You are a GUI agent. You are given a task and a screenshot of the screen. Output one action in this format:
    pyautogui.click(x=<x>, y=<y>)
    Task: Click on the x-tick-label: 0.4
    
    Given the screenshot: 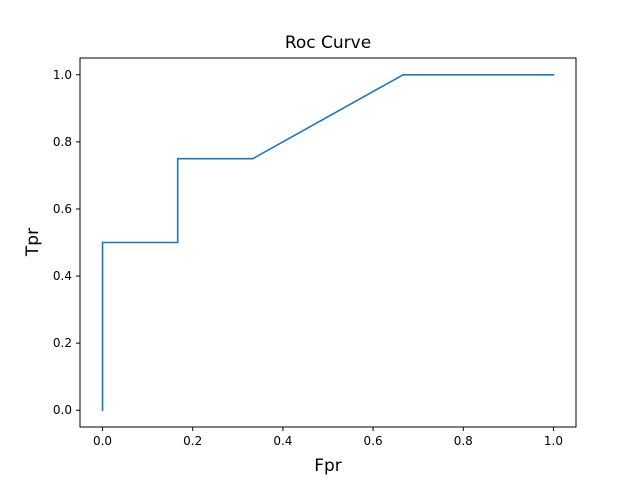 What is the action you would take?
    pyautogui.click(x=282, y=441)
    